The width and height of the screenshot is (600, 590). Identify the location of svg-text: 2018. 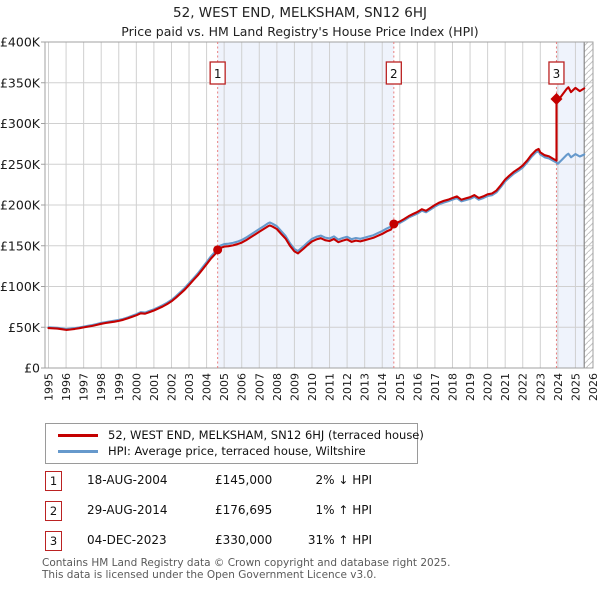
(452, 387).